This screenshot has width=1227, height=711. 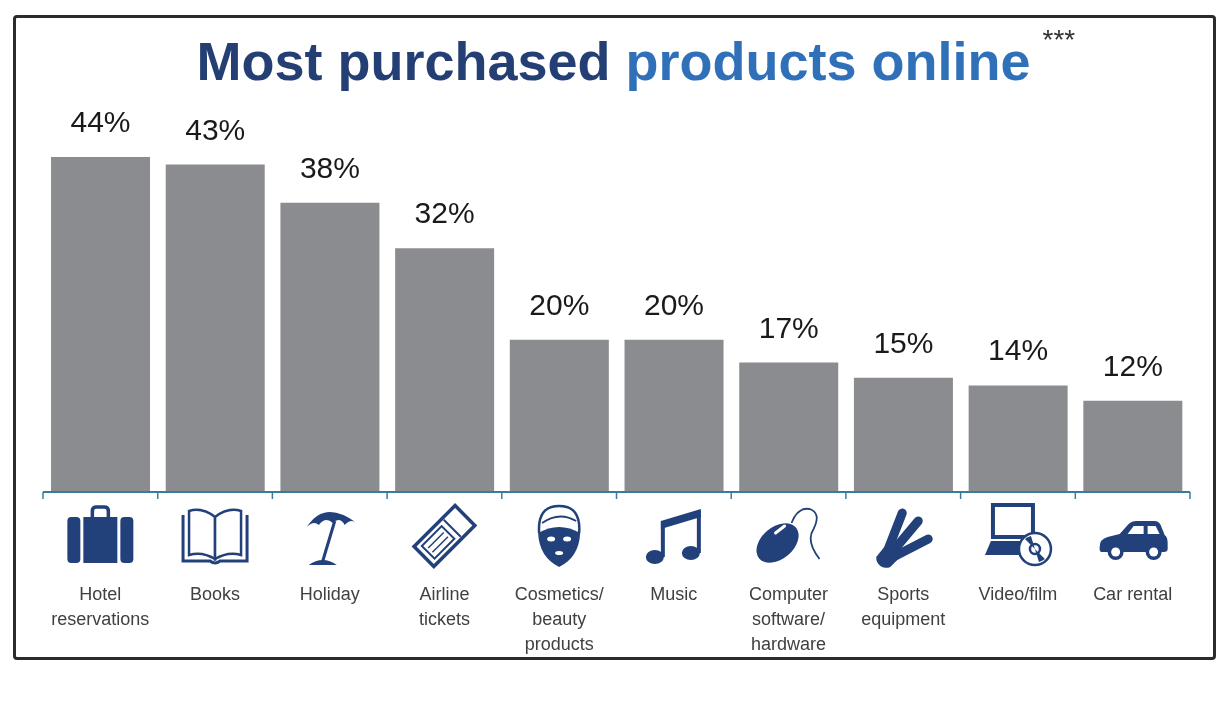 I want to click on x-tick-label: Video/film, so click(x=1018, y=594).